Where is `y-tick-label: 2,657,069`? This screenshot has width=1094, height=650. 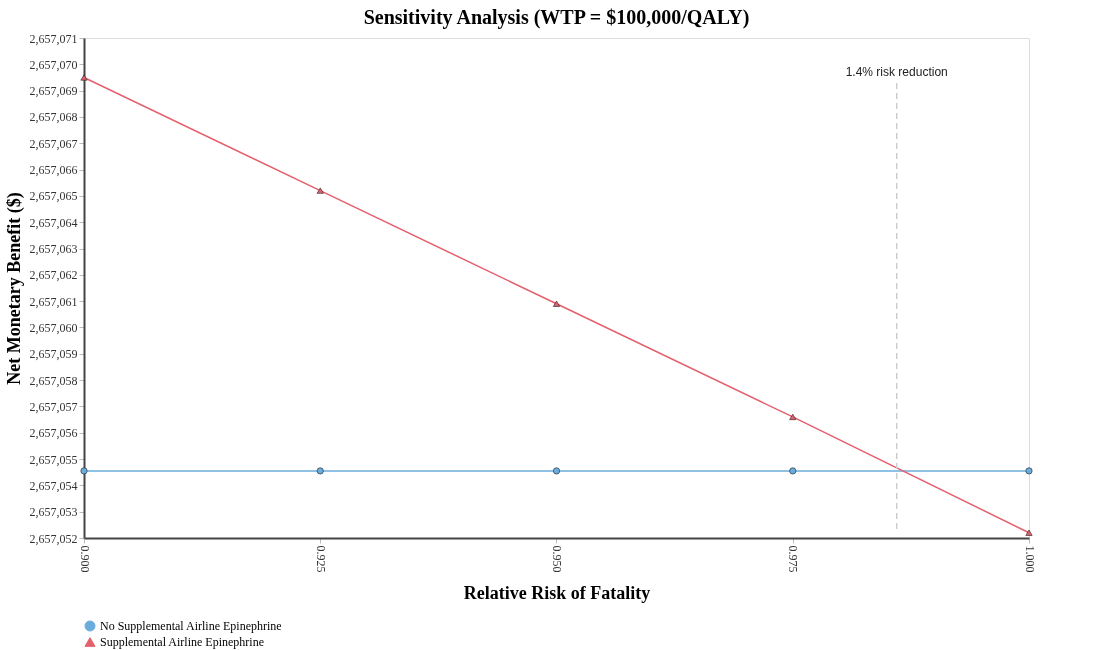
y-tick-label: 2,657,069 is located at coordinates (53, 91).